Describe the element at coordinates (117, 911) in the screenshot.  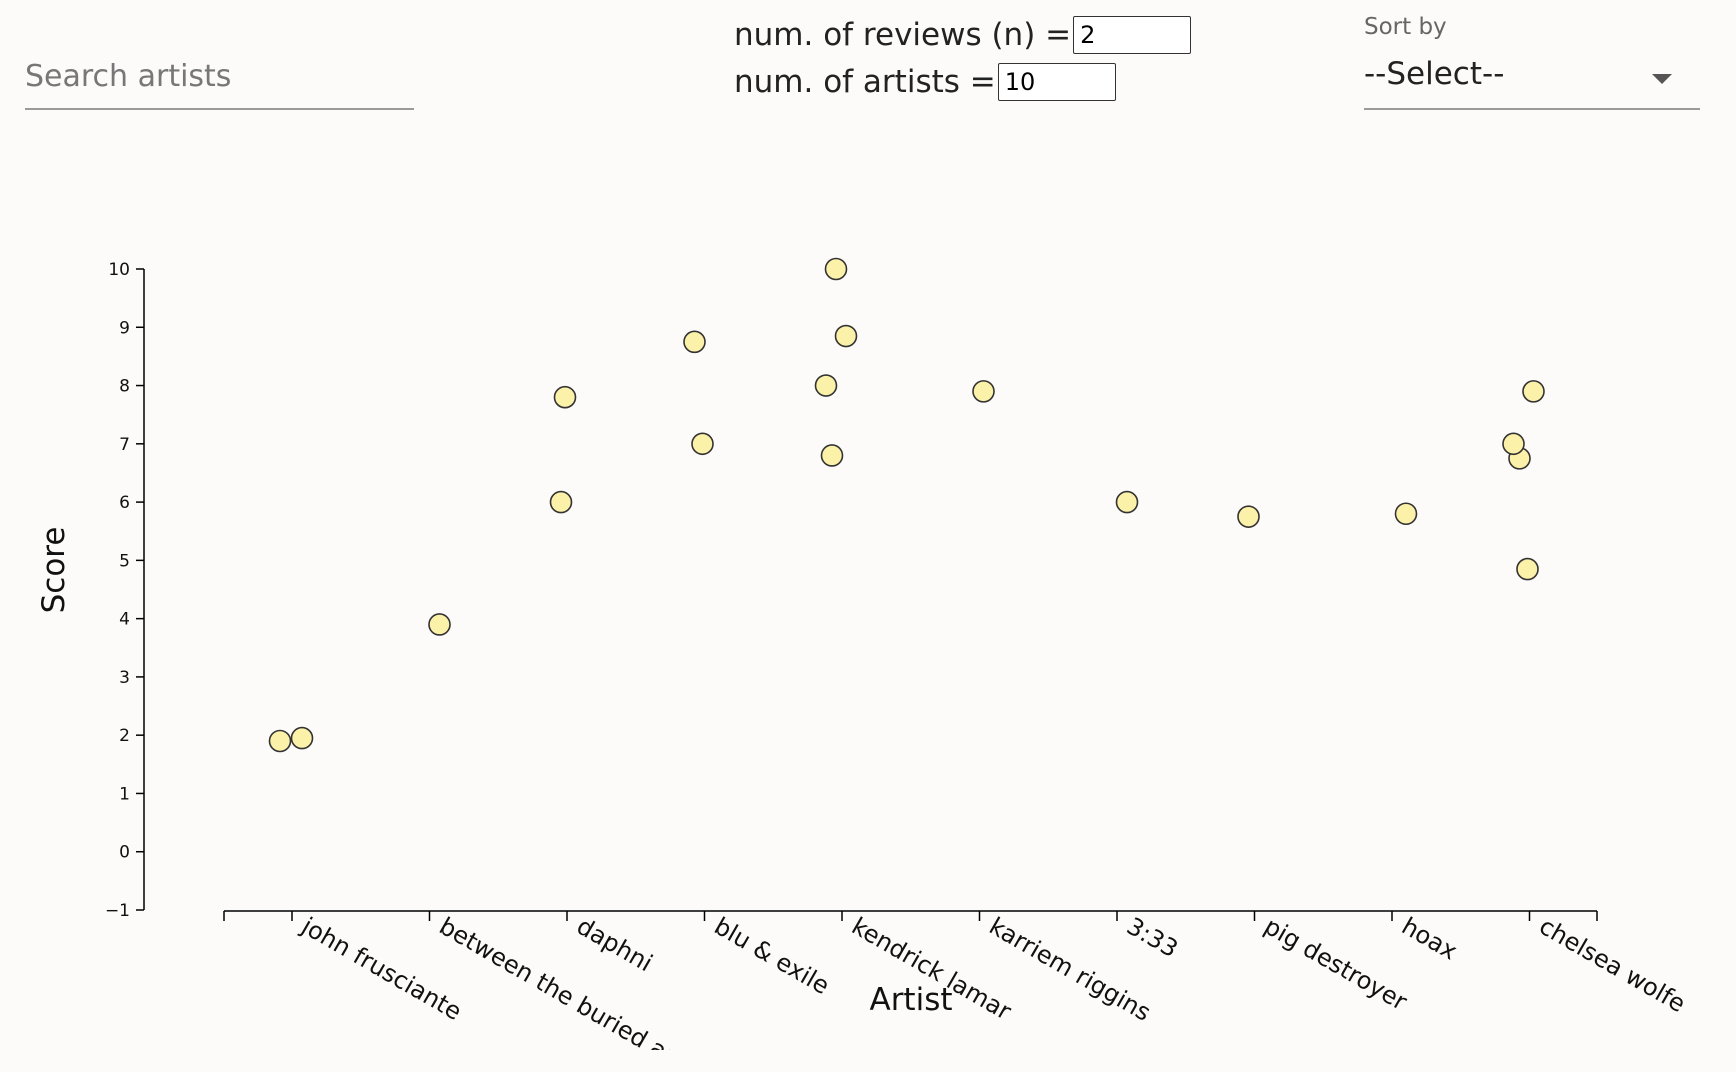
I see `y-tick-label: −1` at that location.